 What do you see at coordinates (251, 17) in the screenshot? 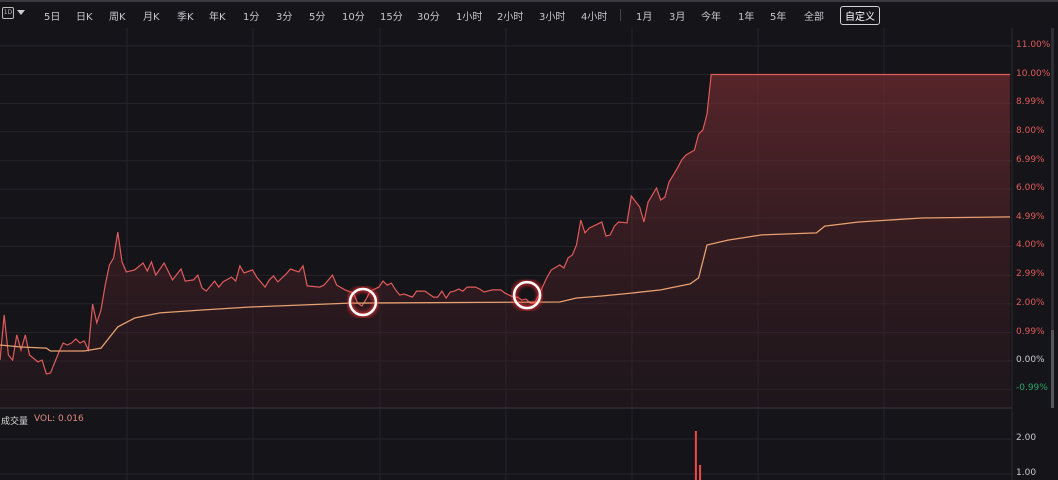
I see `period-tab-6: 1分` at bounding box center [251, 17].